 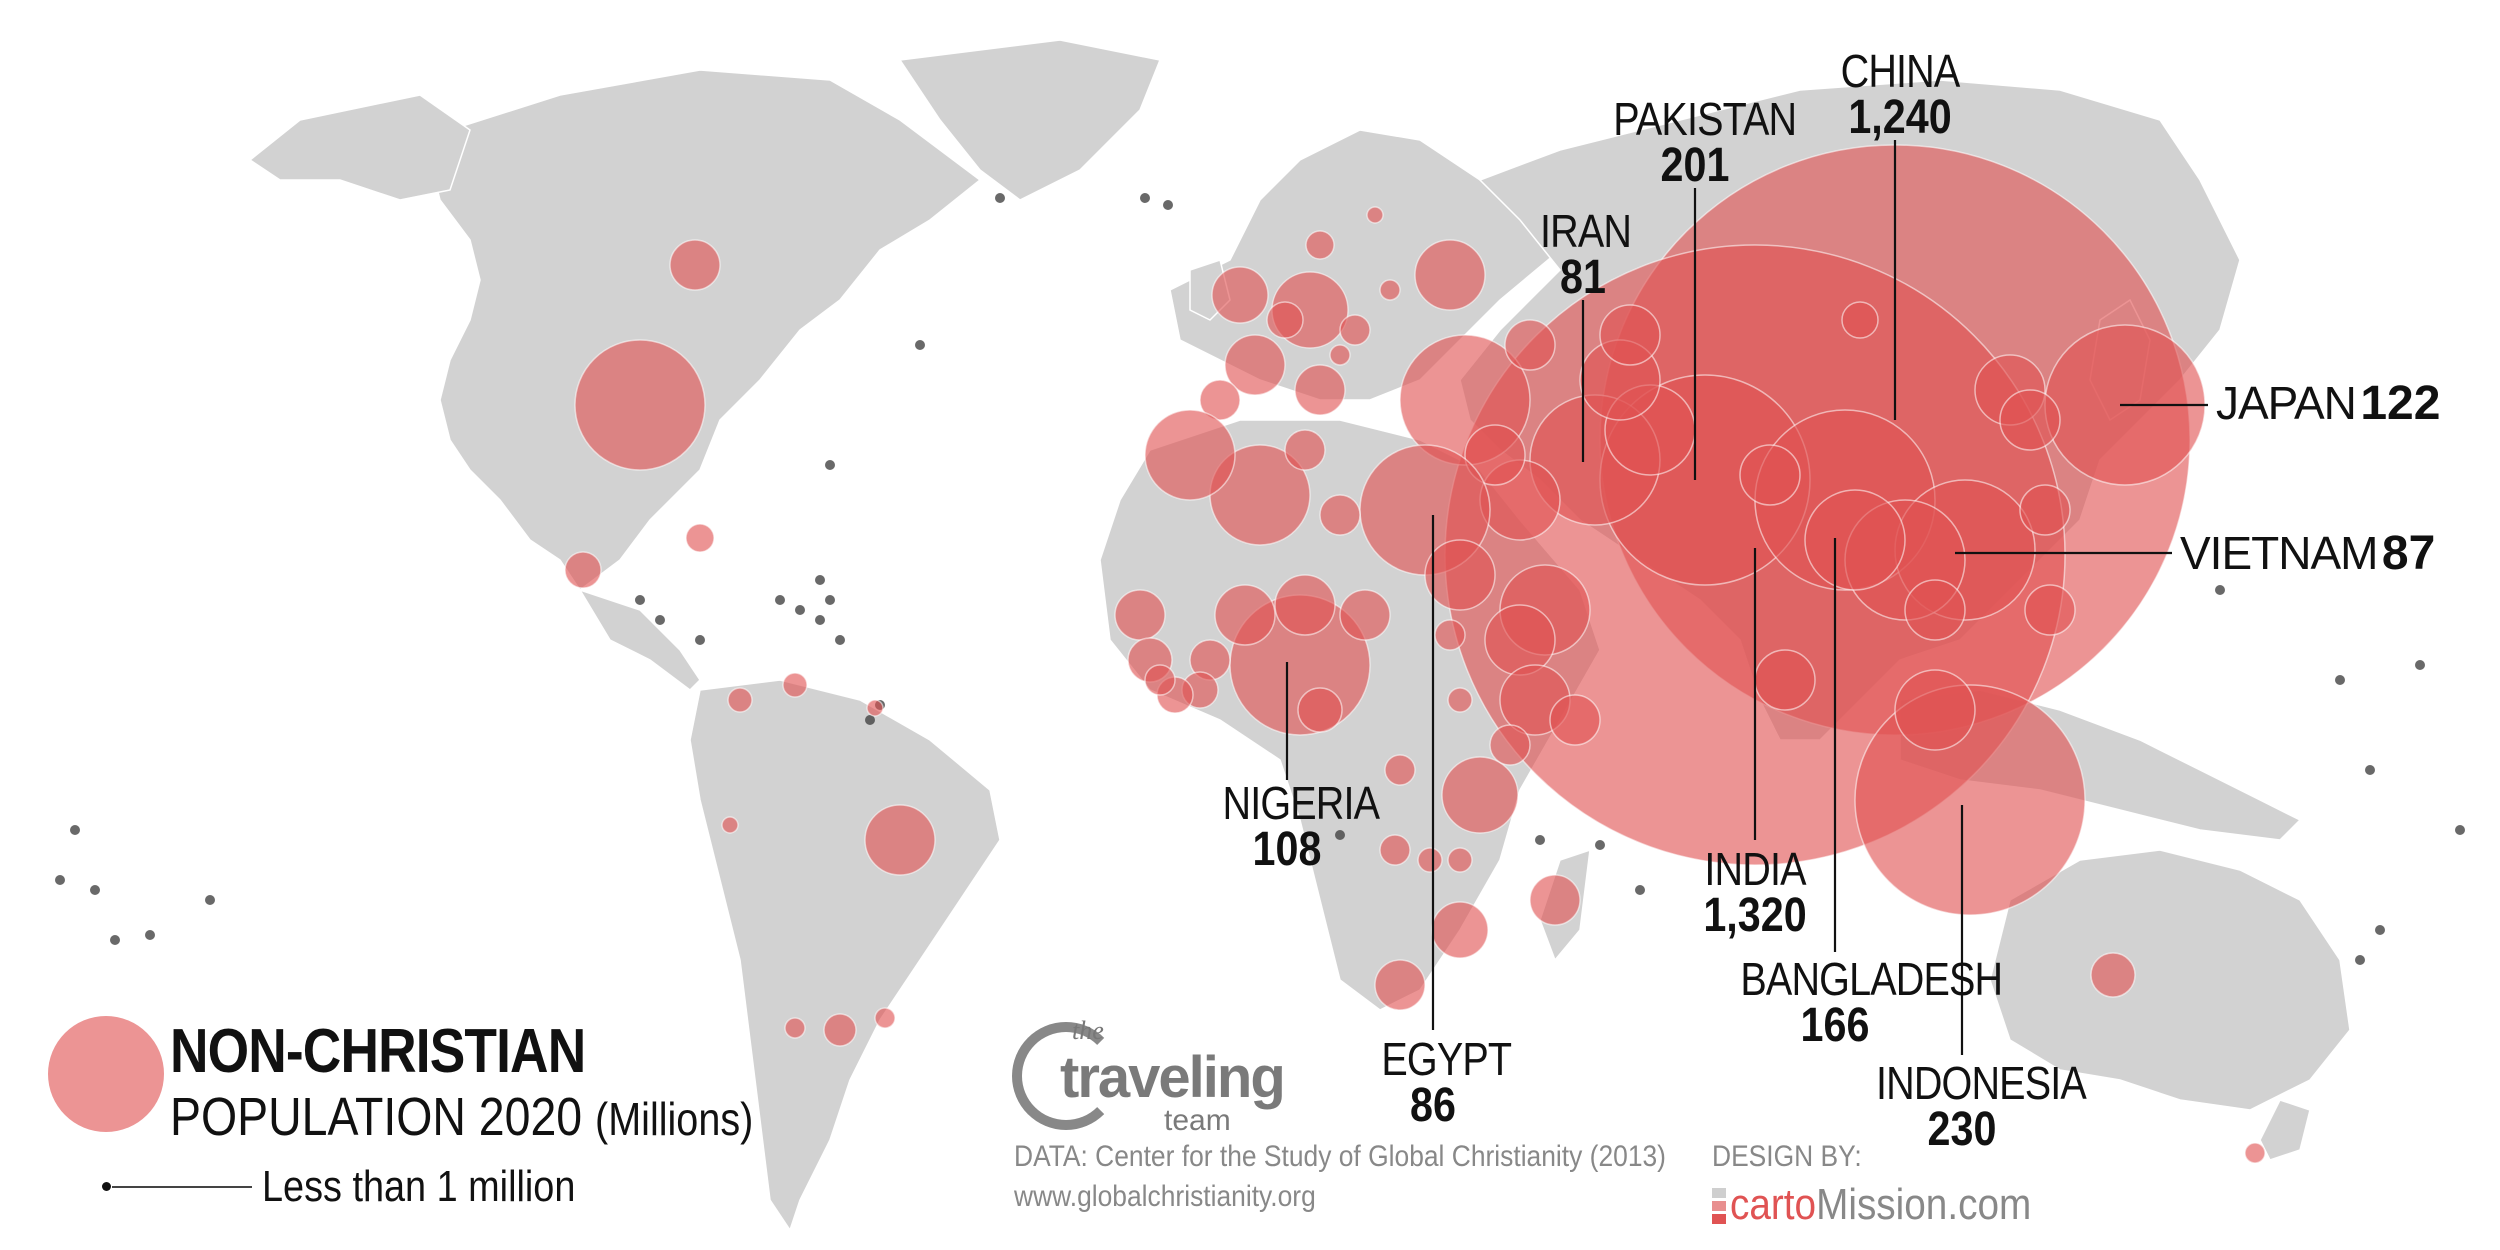 What do you see at coordinates (1390, 290) in the screenshot?
I see `bubble-belarus` at bounding box center [1390, 290].